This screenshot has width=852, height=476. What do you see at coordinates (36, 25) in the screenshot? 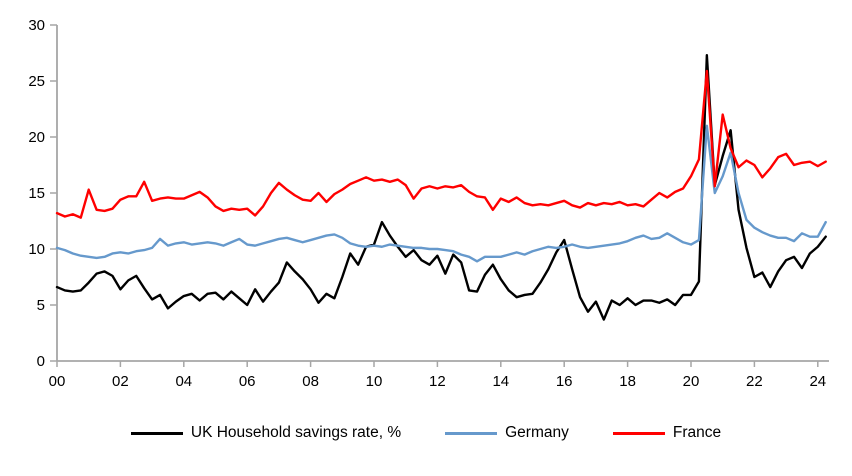
I see `svg-text: 30` at bounding box center [36, 25].